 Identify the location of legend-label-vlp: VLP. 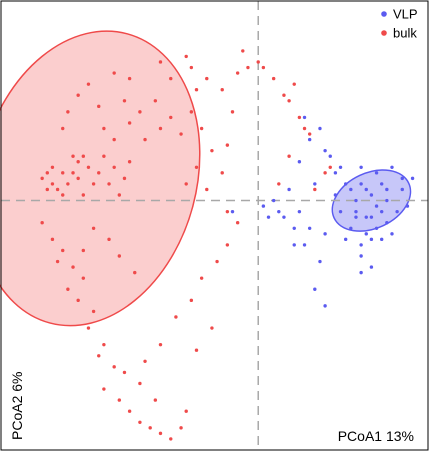
(405, 14).